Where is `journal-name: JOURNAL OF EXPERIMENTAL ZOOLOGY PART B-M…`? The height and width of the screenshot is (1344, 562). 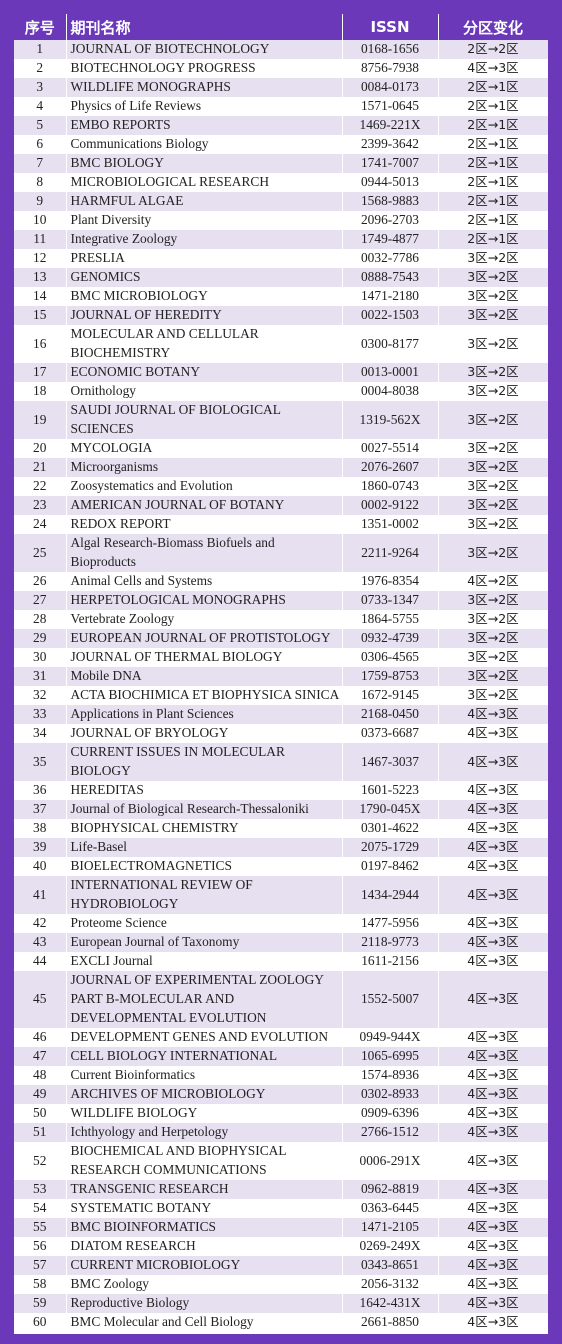
journal-name: JOURNAL OF EXPERIMENTAL ZOOLOGY PART B-M… is located at coordinates (204, 999).